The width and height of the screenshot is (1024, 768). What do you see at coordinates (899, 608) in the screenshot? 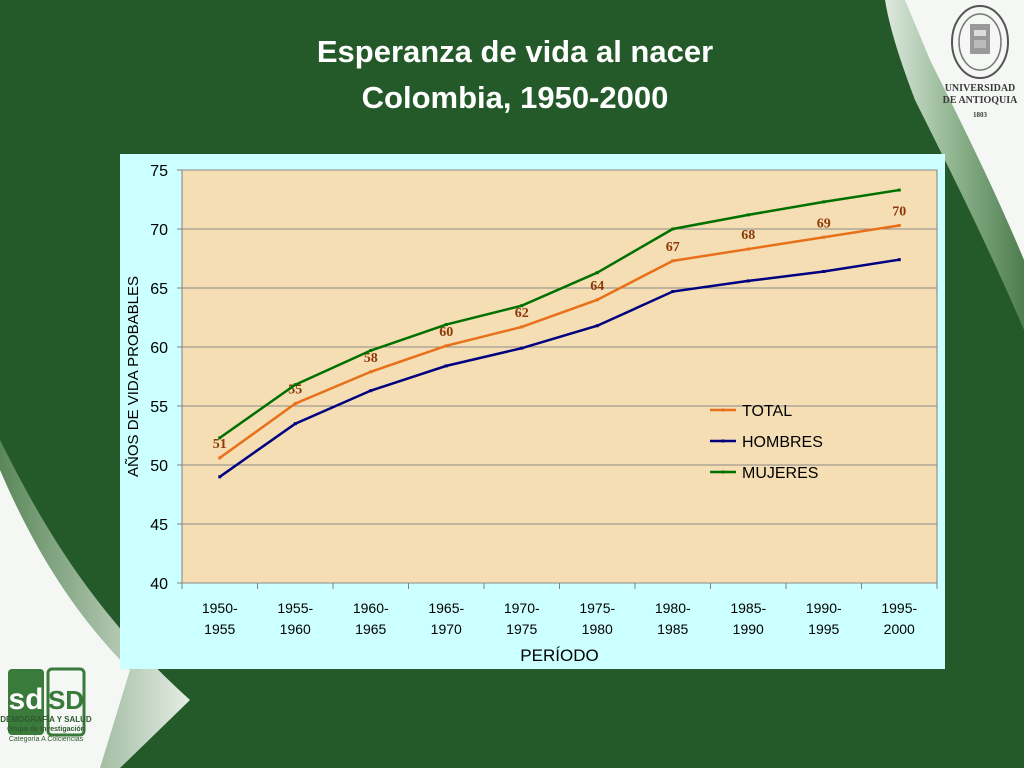
I see `x-tick-label: 1995-` at bounding box center [899, 608].